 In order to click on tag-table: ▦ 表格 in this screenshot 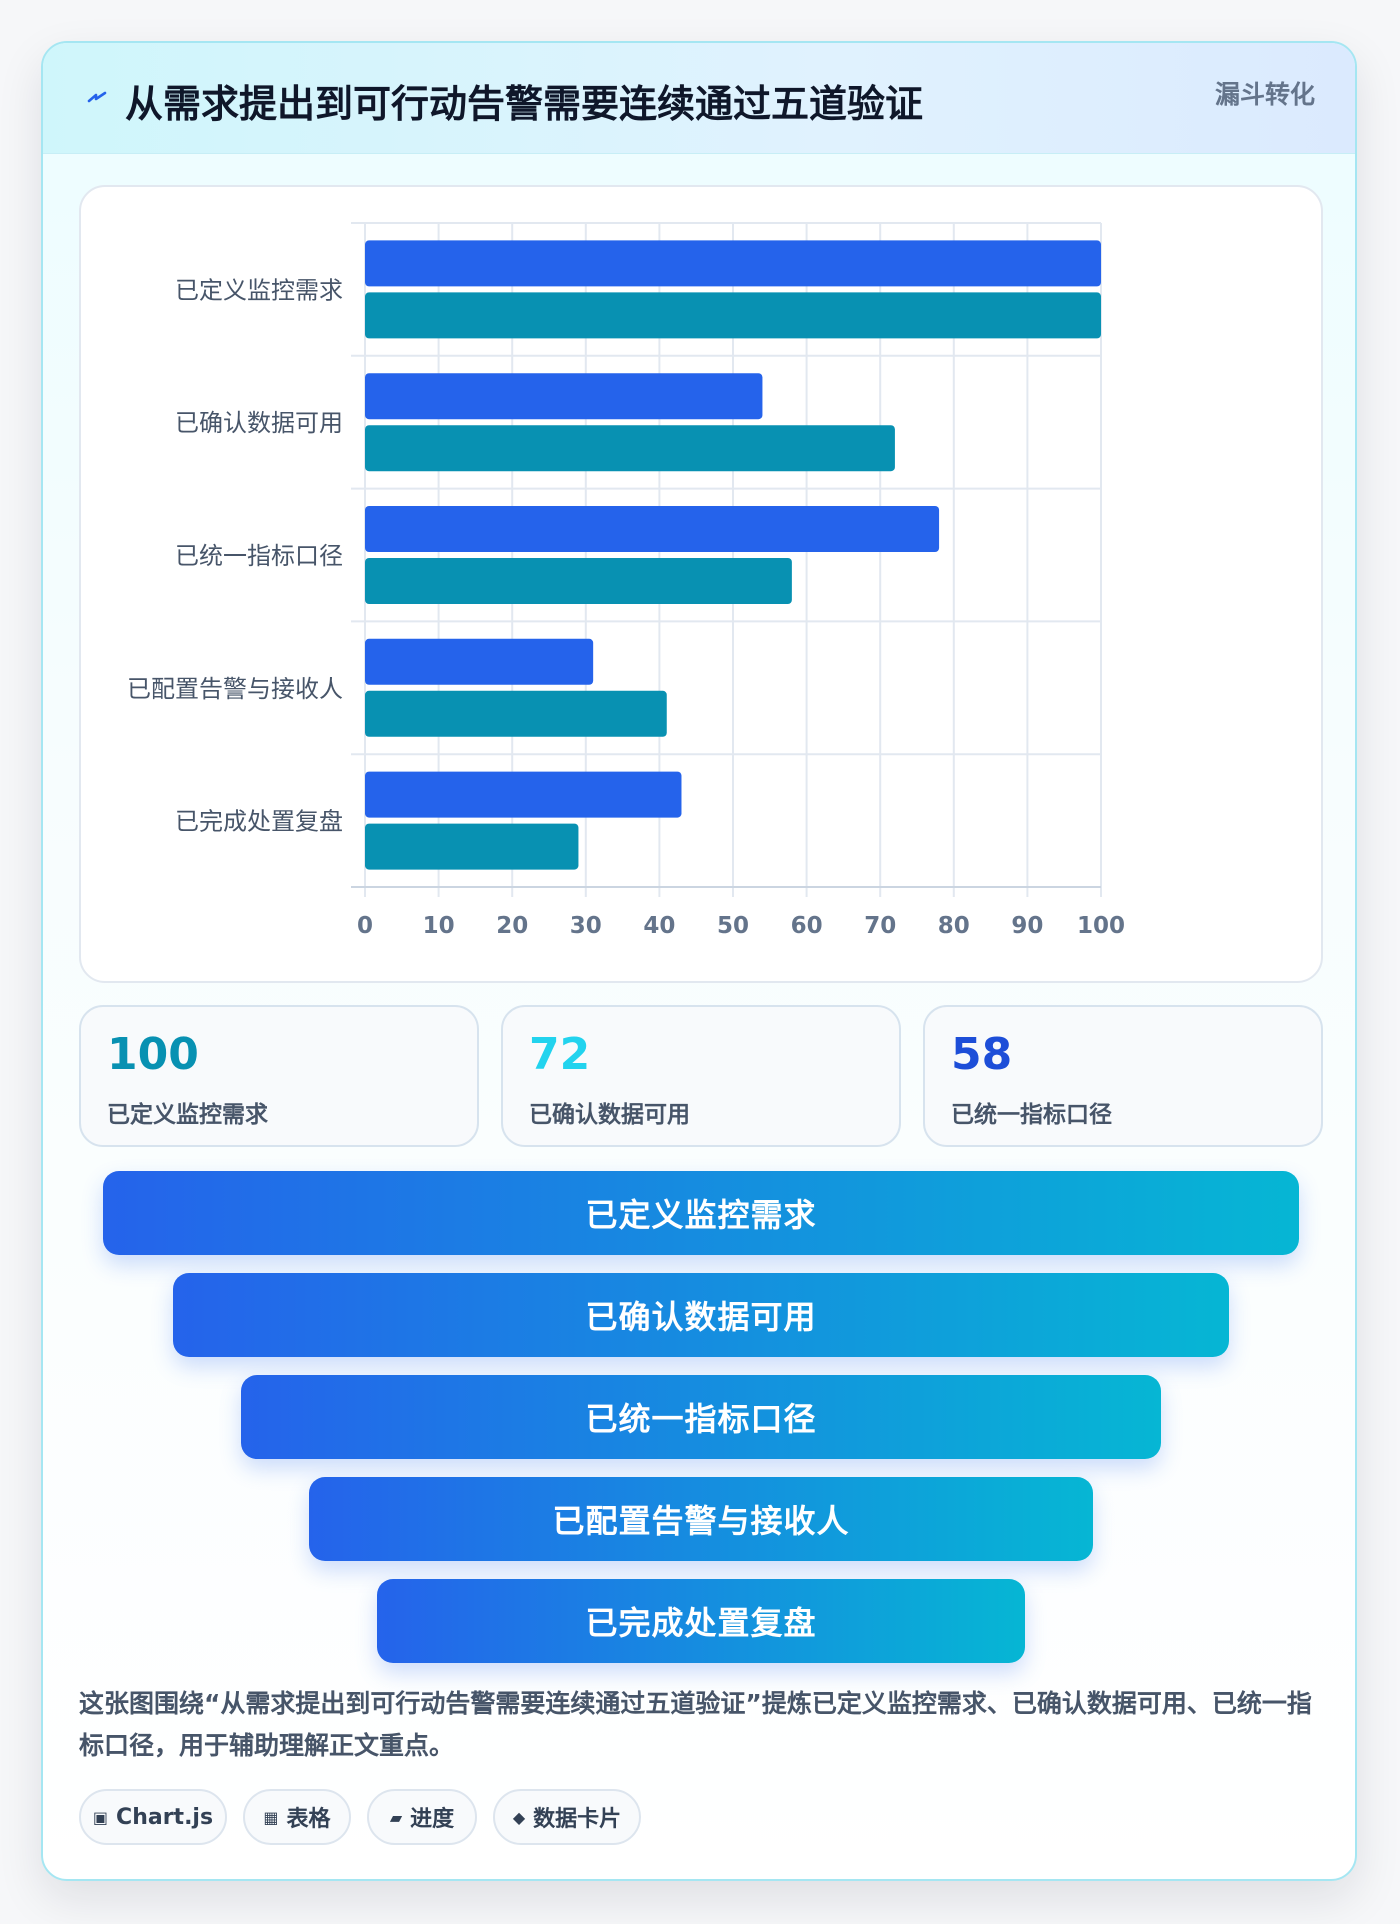, I will do `click(297, 1817)`.